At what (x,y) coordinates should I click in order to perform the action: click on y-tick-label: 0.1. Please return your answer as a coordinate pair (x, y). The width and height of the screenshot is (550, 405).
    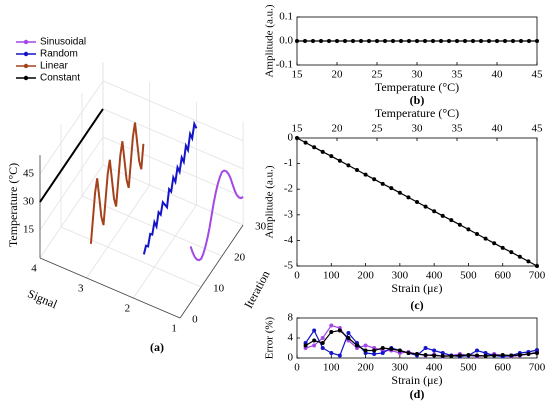
    Looking at the image, I should click on (286, 17).